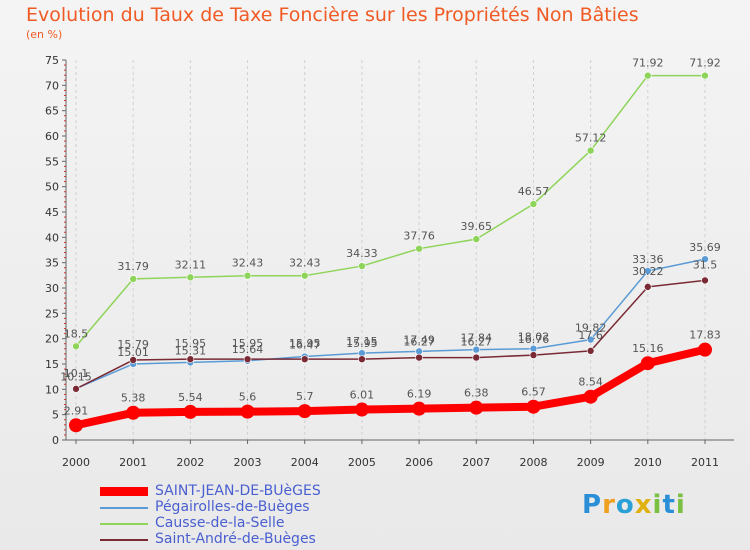  What do you see at coordinates (52, 85) in the screenshot?
I see `y-tick-label: 70` at bounding box center [52, 85].